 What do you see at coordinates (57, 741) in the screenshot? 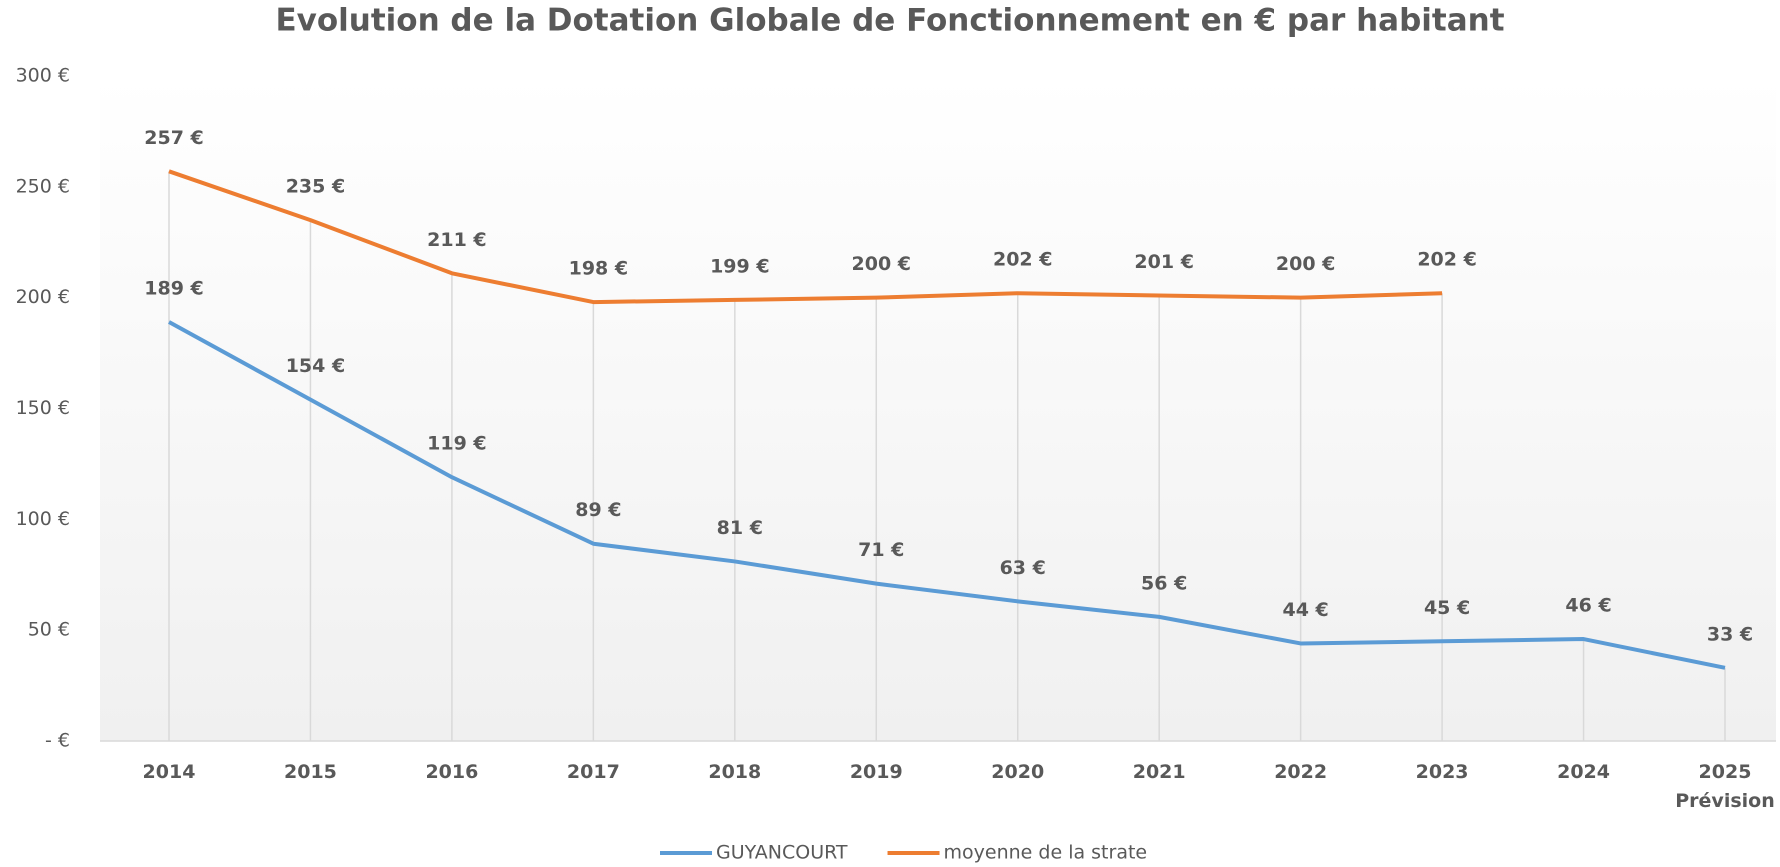
I see `y-tick-label: - €` at bounding box center [57, 741].